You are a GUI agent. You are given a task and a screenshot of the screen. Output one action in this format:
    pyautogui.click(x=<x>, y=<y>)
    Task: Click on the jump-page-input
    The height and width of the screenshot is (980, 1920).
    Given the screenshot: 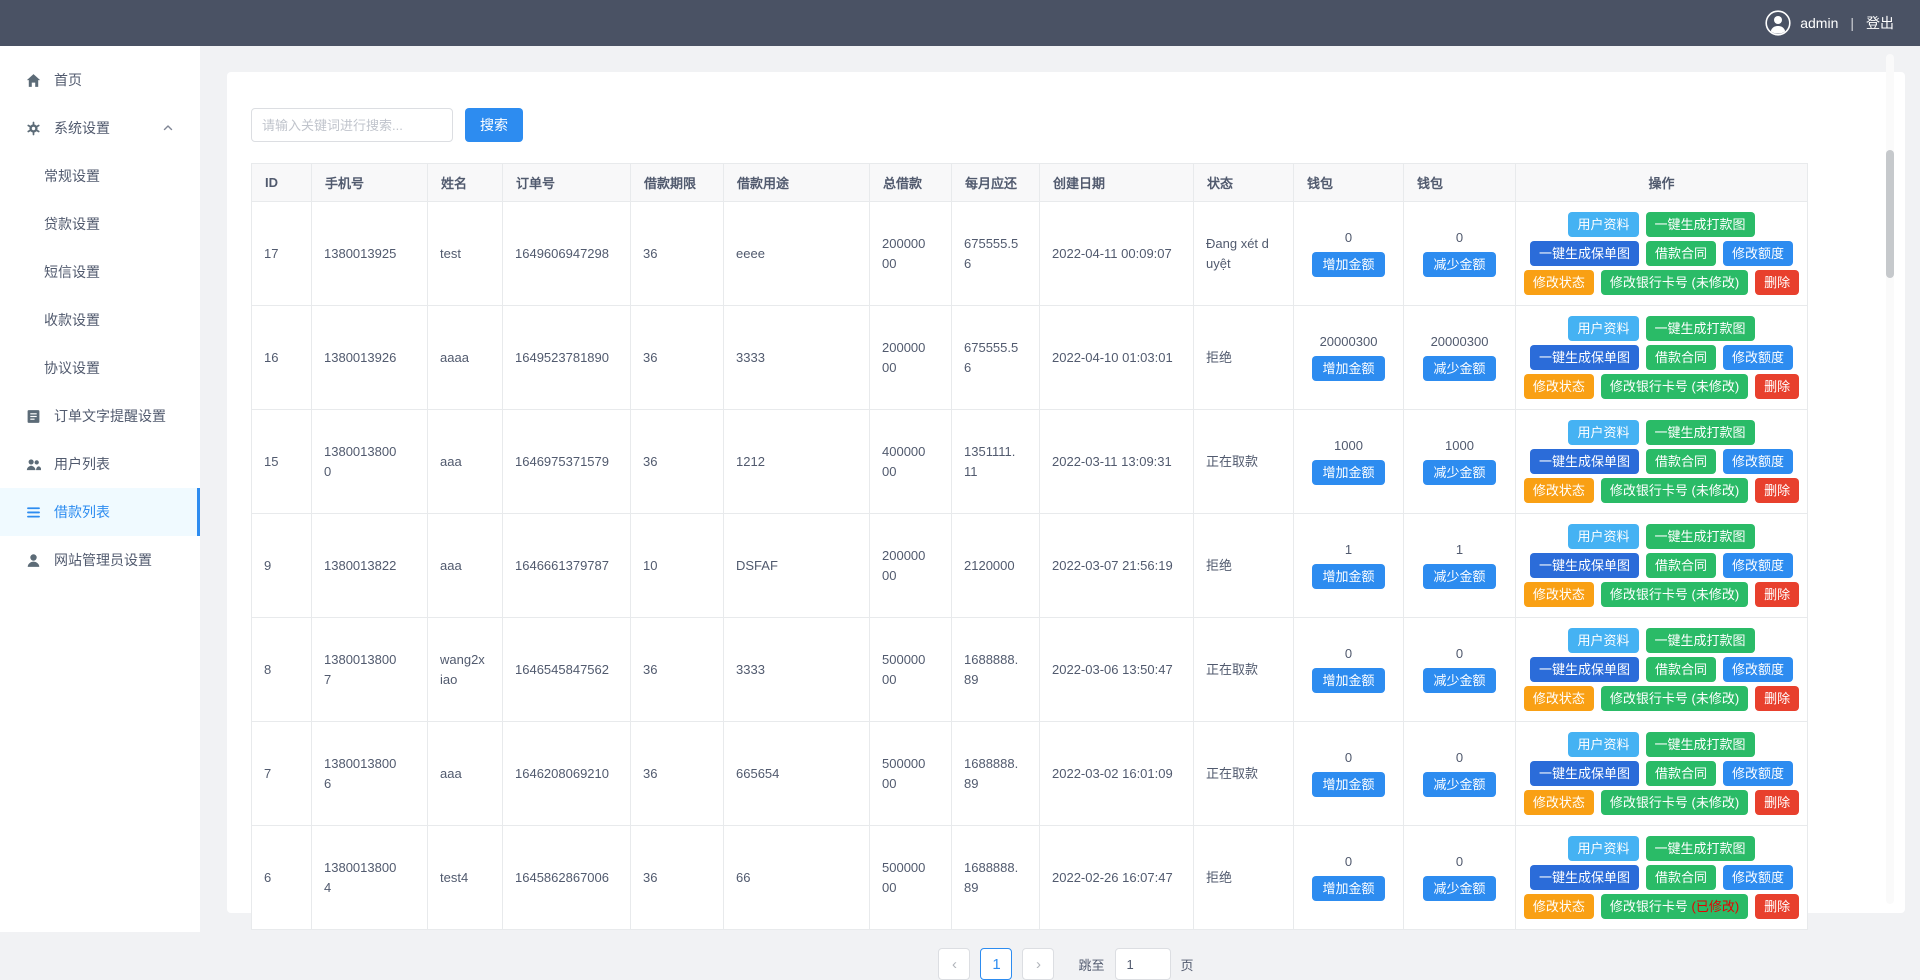 What is the action you would take?
    pyautogui.click(x=1143, y=964)
    